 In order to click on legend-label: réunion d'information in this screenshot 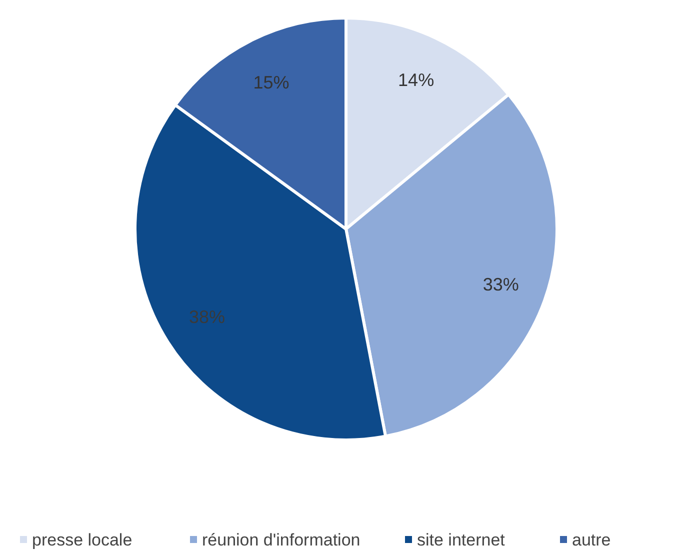, I will do `click(281, 540)`.